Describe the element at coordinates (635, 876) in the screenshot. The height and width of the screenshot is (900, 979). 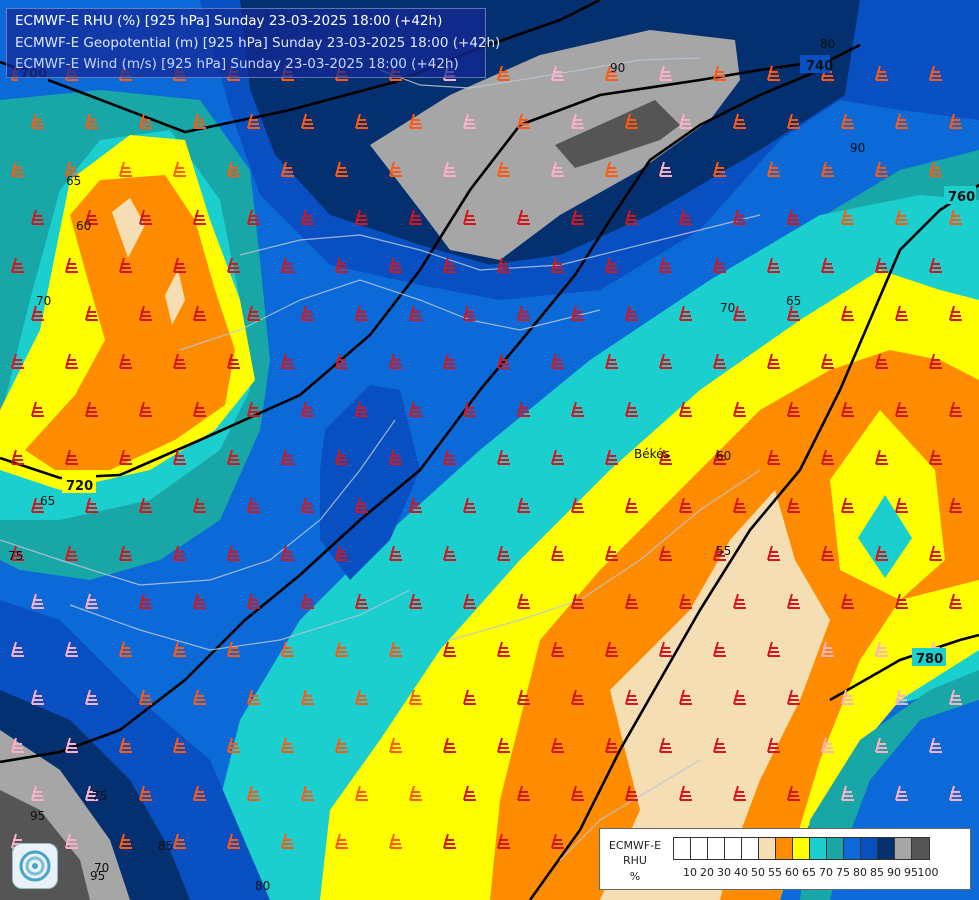
I see `legend-unit: %` at that location.